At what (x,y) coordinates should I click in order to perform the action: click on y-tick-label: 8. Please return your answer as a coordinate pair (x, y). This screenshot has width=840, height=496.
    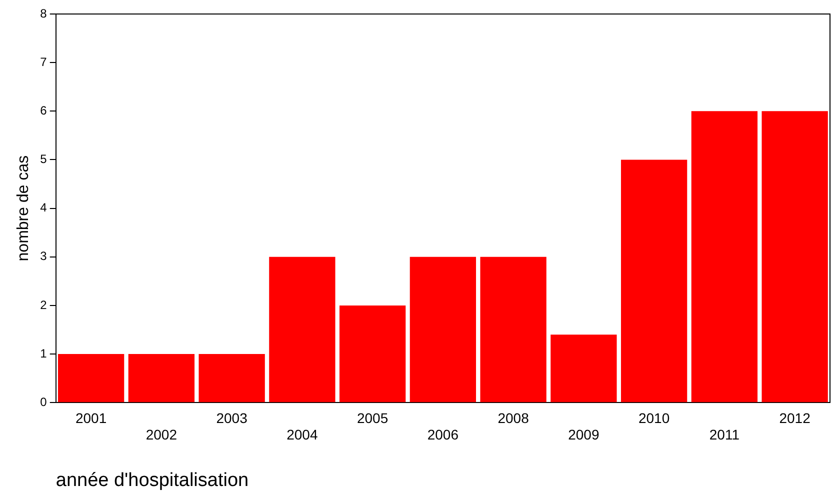
    Looking at the image, I should click on (44, 13).